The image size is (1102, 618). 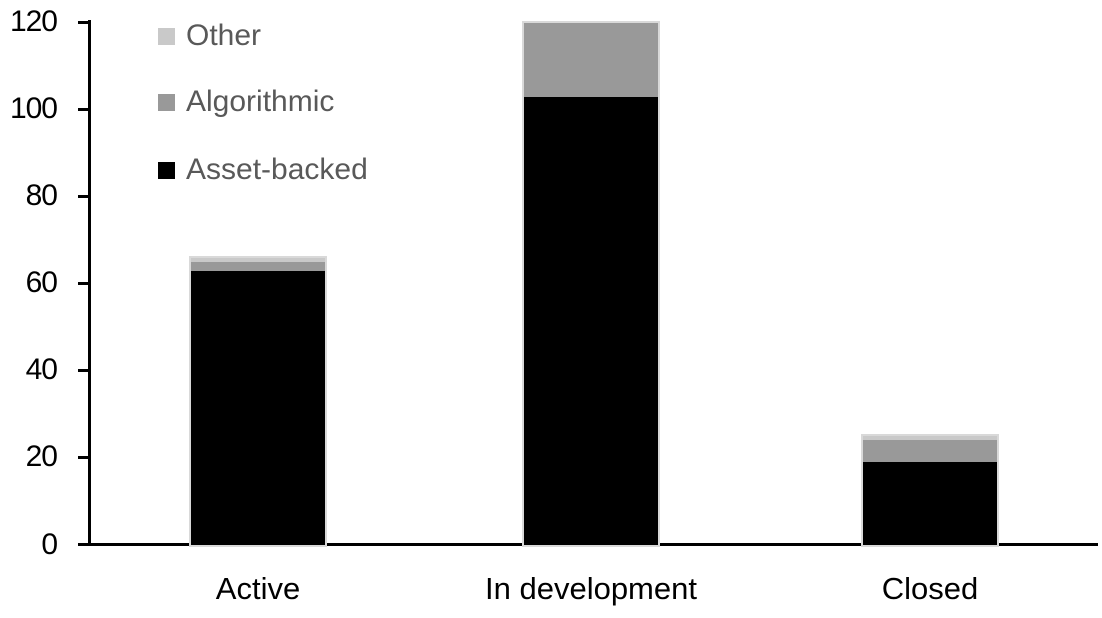 What do you see at coordinates (41, 196) in the screenshot?
I see `y-axis-tick-label: 80` at bounding box center [41, 196].